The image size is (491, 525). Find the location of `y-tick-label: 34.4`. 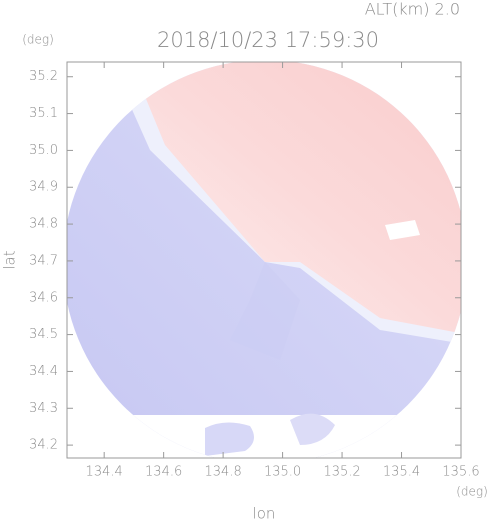

y-tick-label: 34.4 is located at coordinates (43, 371).